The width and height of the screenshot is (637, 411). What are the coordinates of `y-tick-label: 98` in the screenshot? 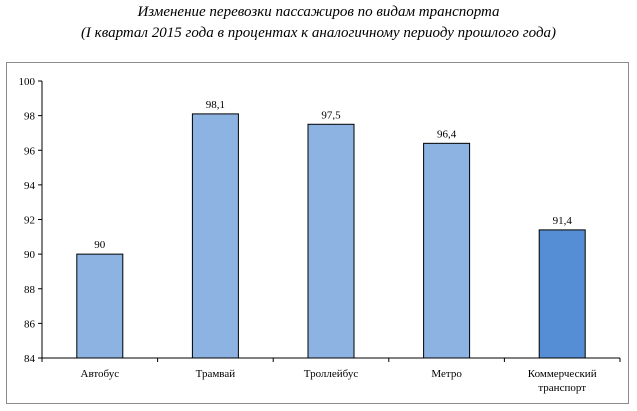 It's located at (30, 117).